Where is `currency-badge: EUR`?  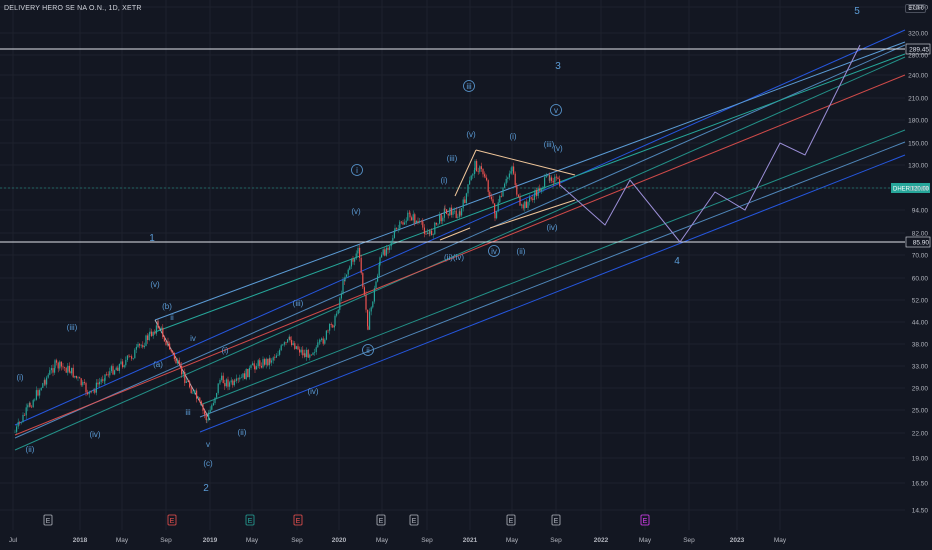 currency-badge: EUR is located at coordinates (915, 8).